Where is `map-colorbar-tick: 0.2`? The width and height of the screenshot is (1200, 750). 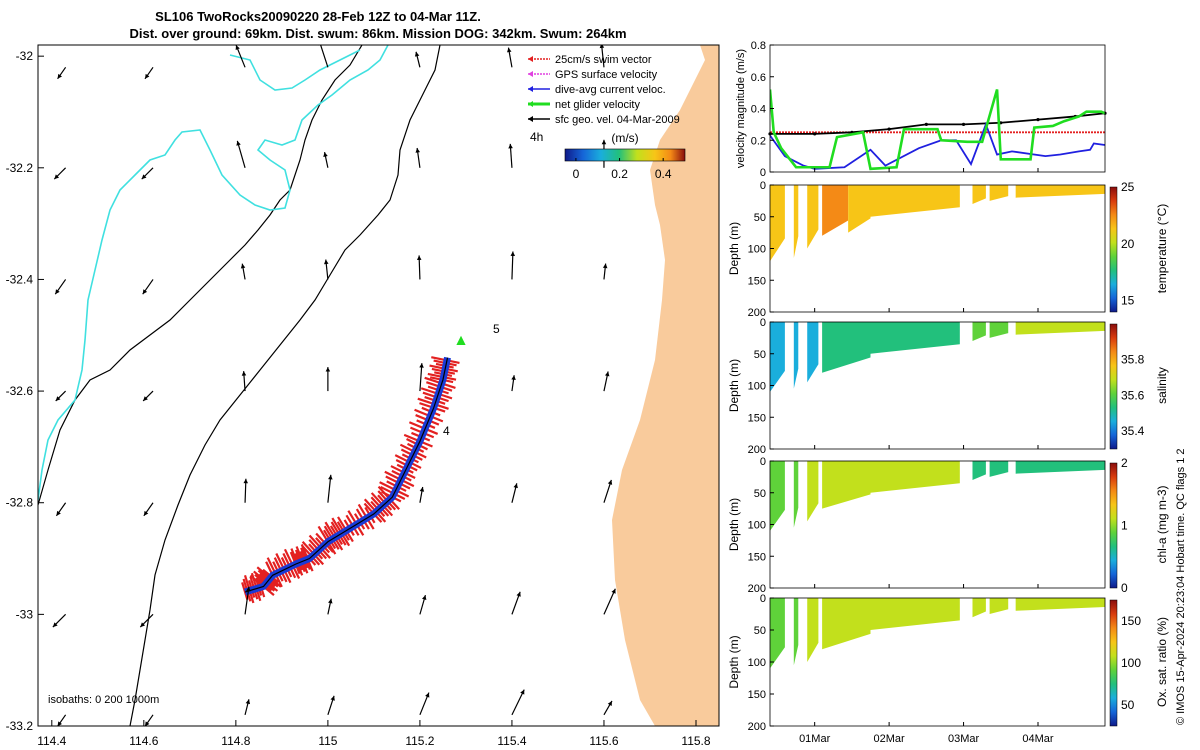
map-colorbar-tick: 0.2 is located at coordinates (619, 174).